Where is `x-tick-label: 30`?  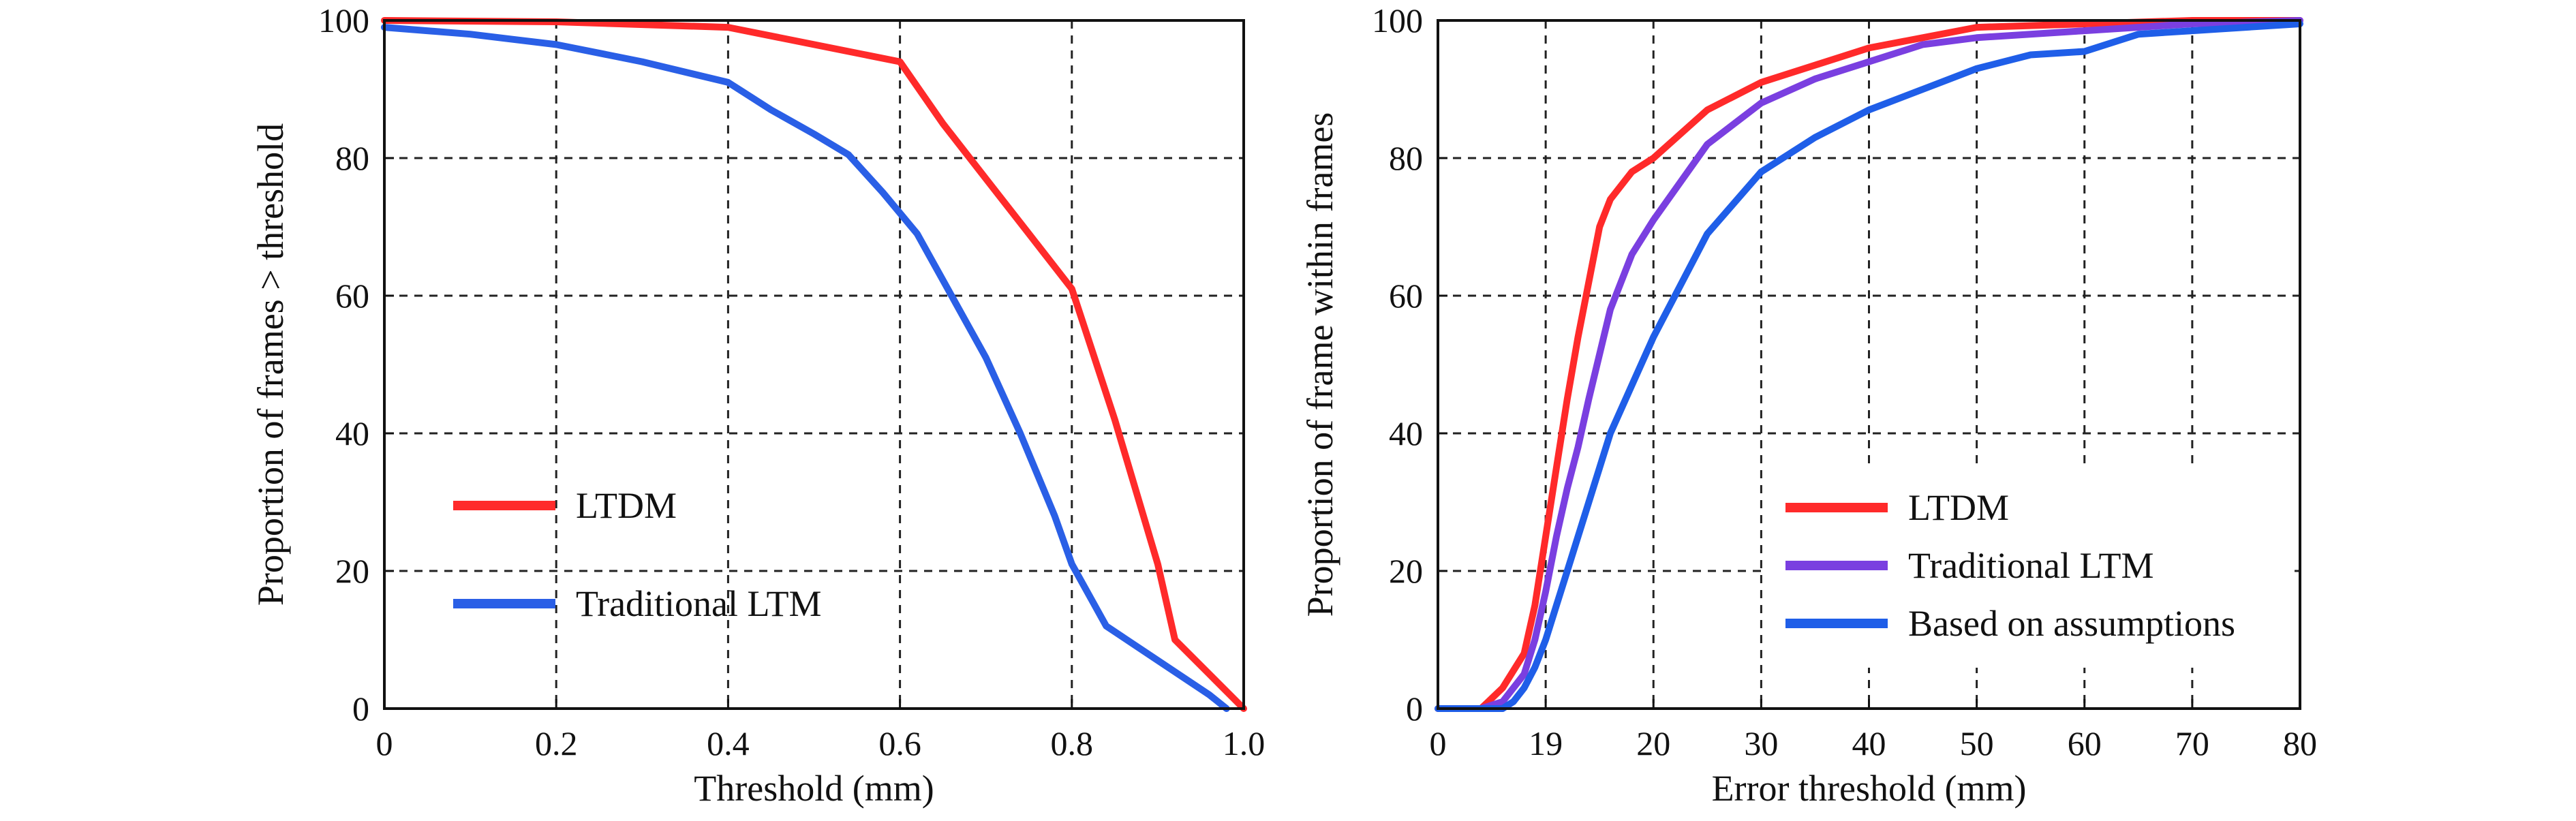 x-tick-label: 30 is located at coordinates (1761, 743).